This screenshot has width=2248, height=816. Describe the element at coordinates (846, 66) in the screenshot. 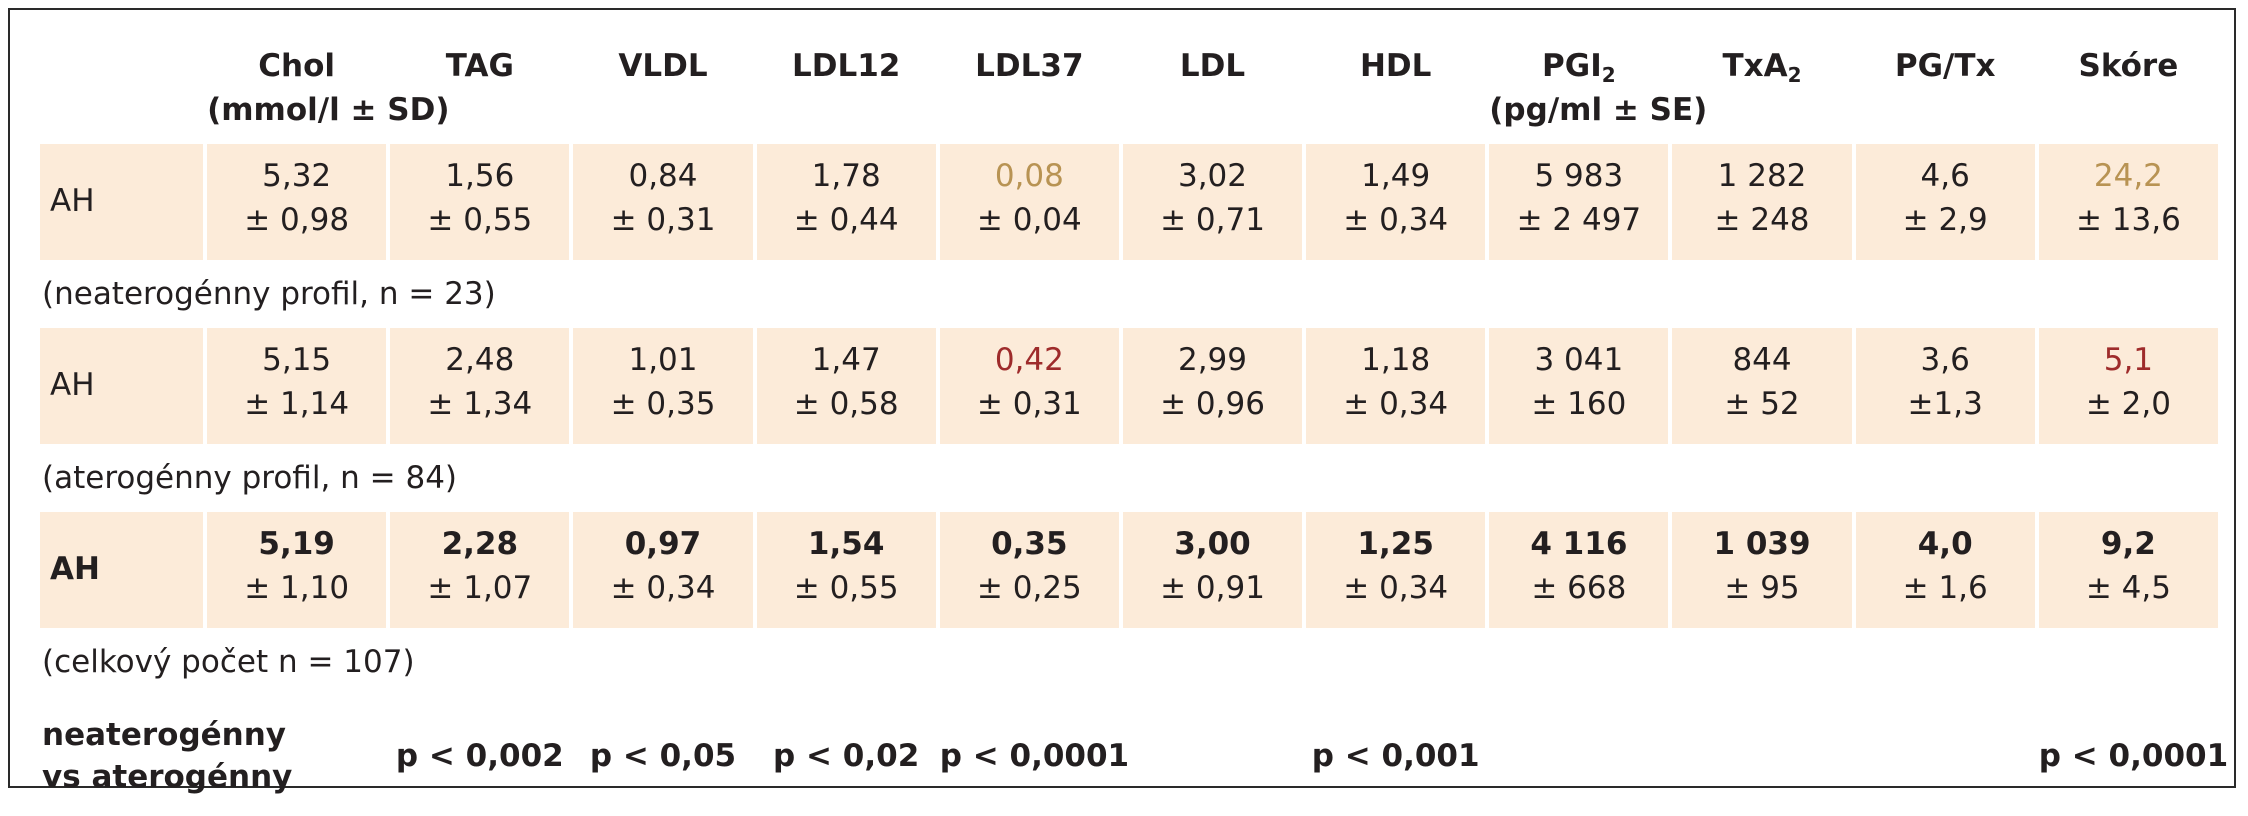

I see `col-header-ldl12: LDL12` at that location.